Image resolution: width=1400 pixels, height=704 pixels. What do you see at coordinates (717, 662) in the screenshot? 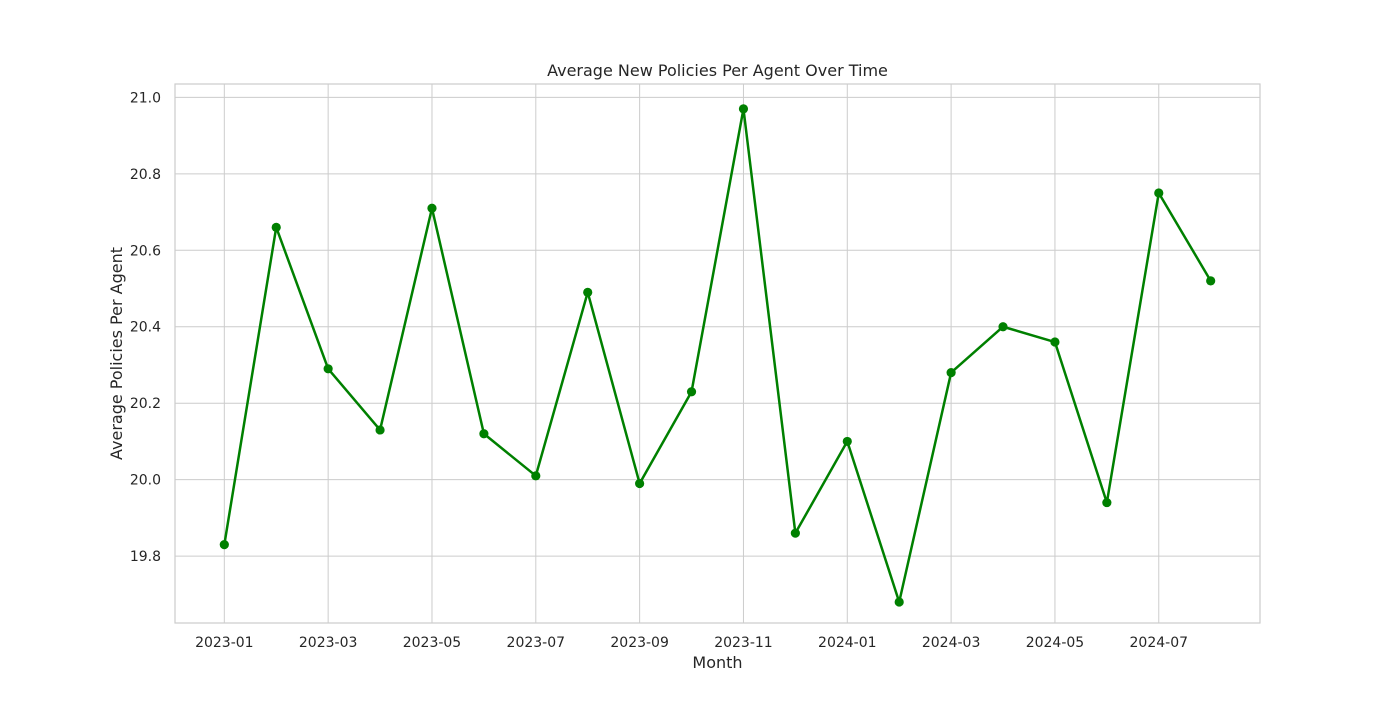
I see `x-axis-label: Month` at bounding box center [717, 662].